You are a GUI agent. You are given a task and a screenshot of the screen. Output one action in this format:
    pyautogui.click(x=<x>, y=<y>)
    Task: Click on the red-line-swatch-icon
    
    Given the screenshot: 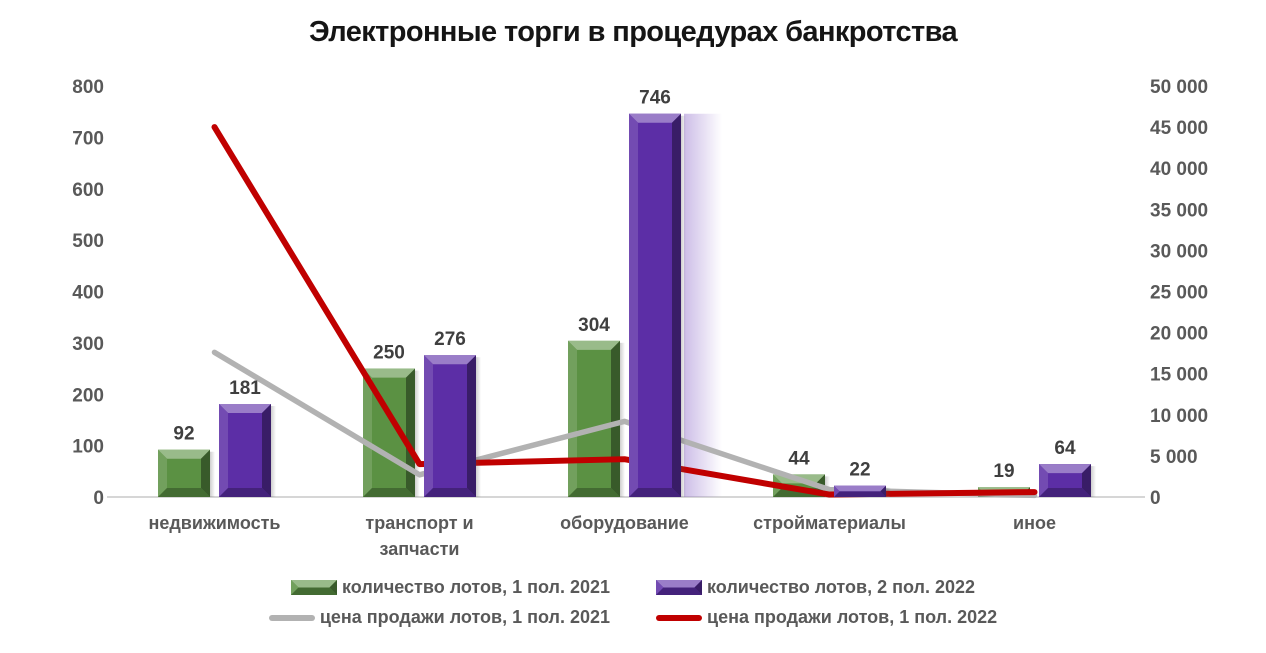 What is the action you would take?
    pyautogui.click(x=679, y=617)
    